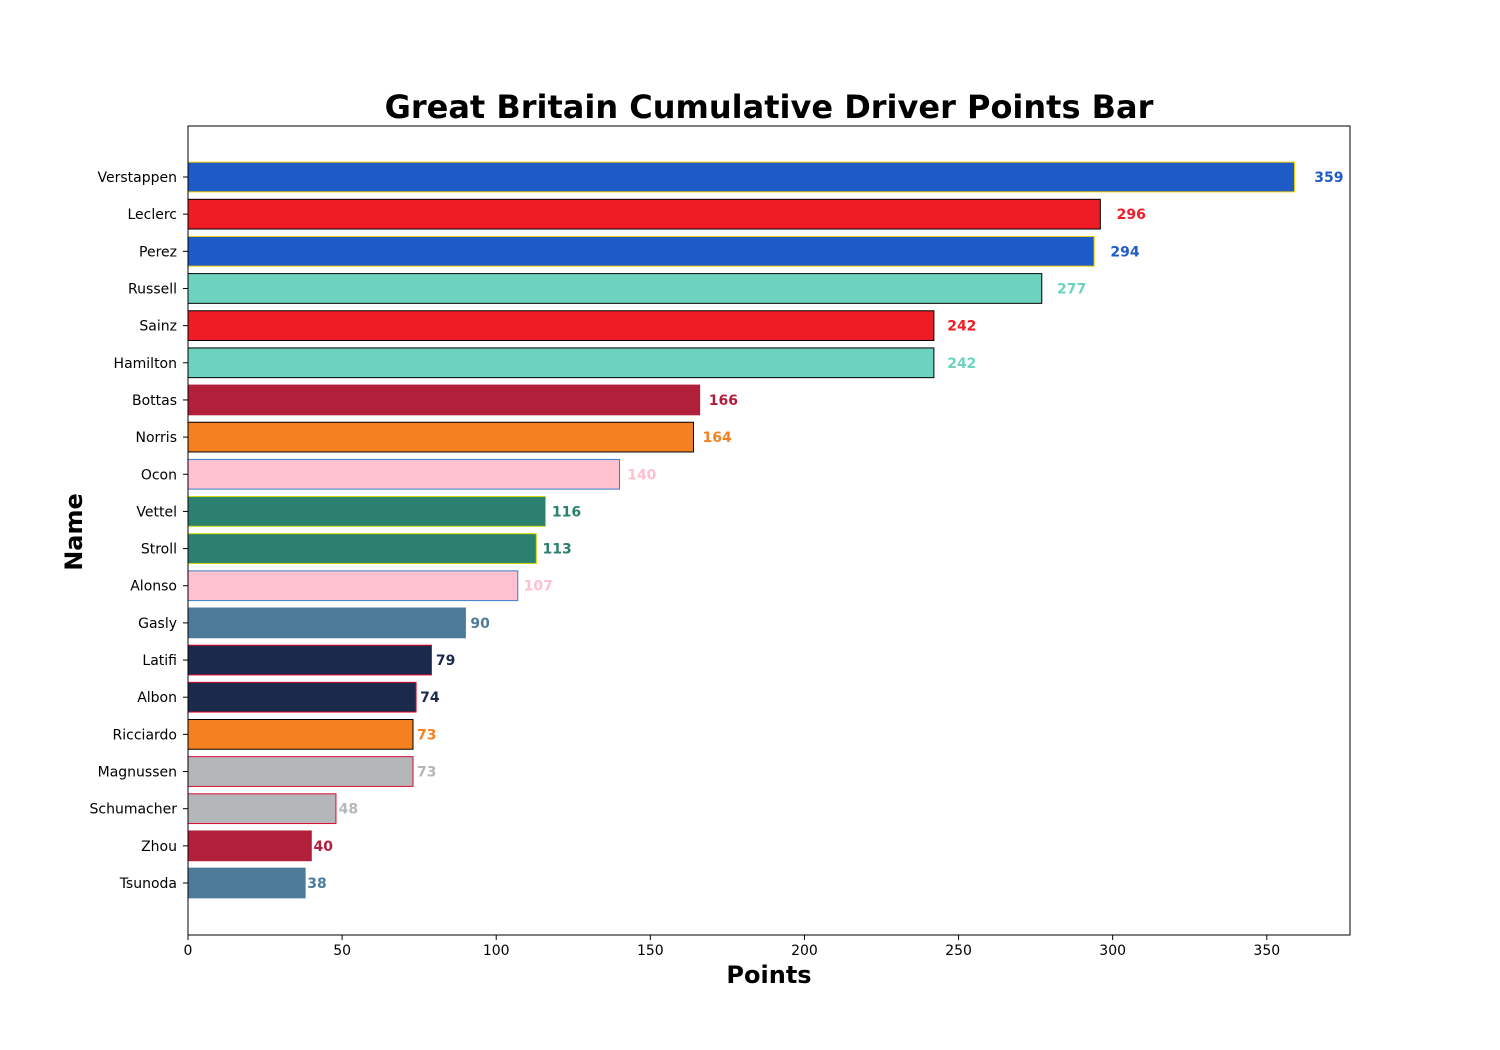  What do you see at coordinates (561, 363) in the screenshot?
I see `bar-hamilton` at bounding box center [561, 363].